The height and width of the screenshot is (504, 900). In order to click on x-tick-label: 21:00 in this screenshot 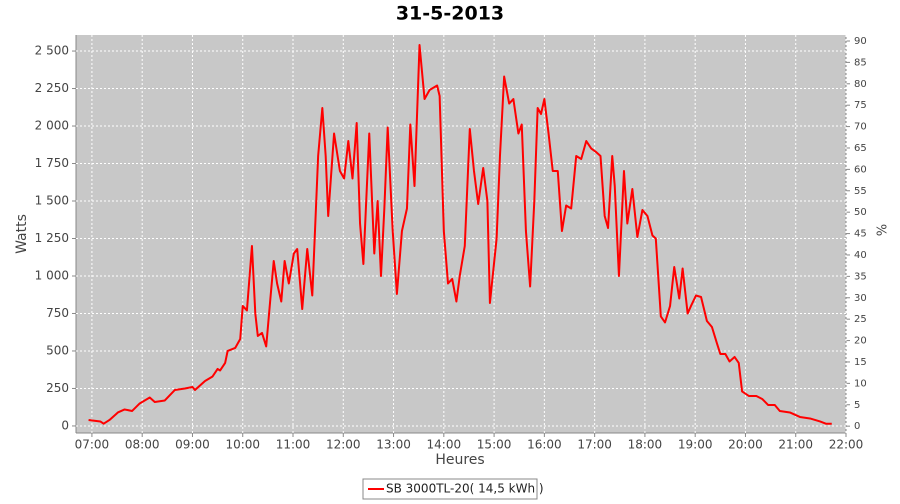, I will do `click(795, 445)`.